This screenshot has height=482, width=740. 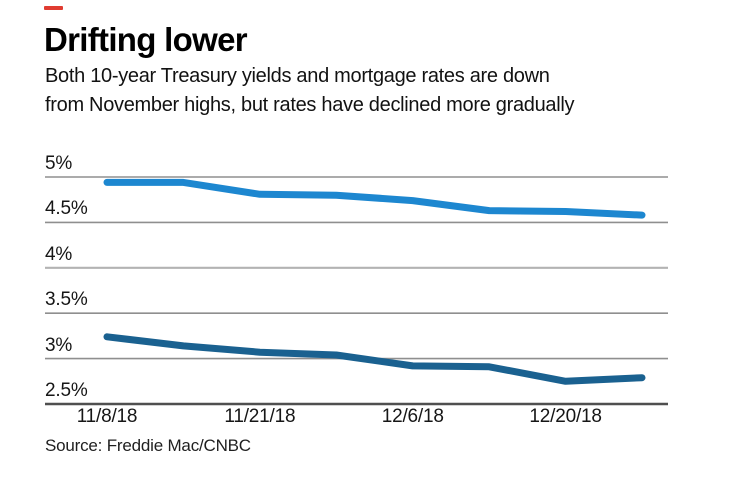 What do you see at coordinates (66, 209) in the screenshot?
I see `y-tick-label: 4.5%` at bounding box center [66, 209].